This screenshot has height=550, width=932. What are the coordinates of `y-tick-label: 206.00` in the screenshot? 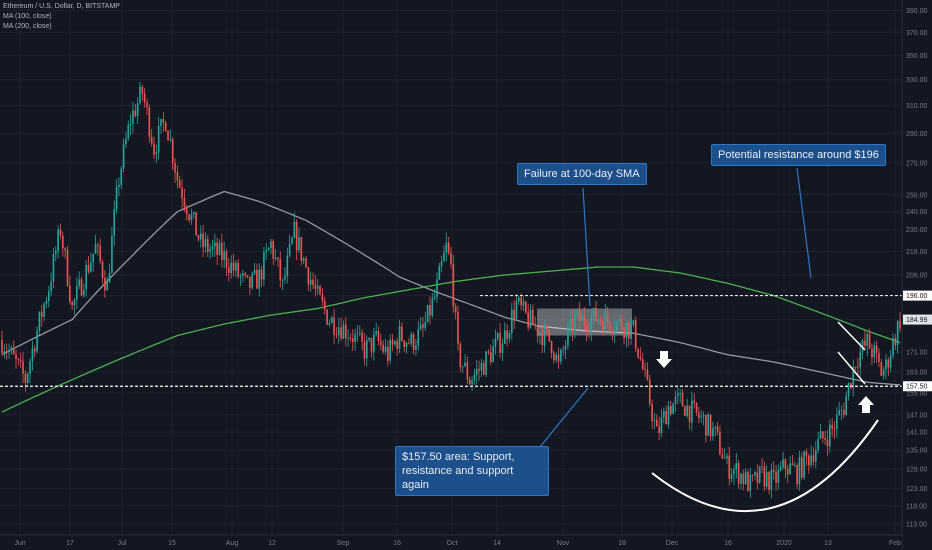 It's located at (917, 275).